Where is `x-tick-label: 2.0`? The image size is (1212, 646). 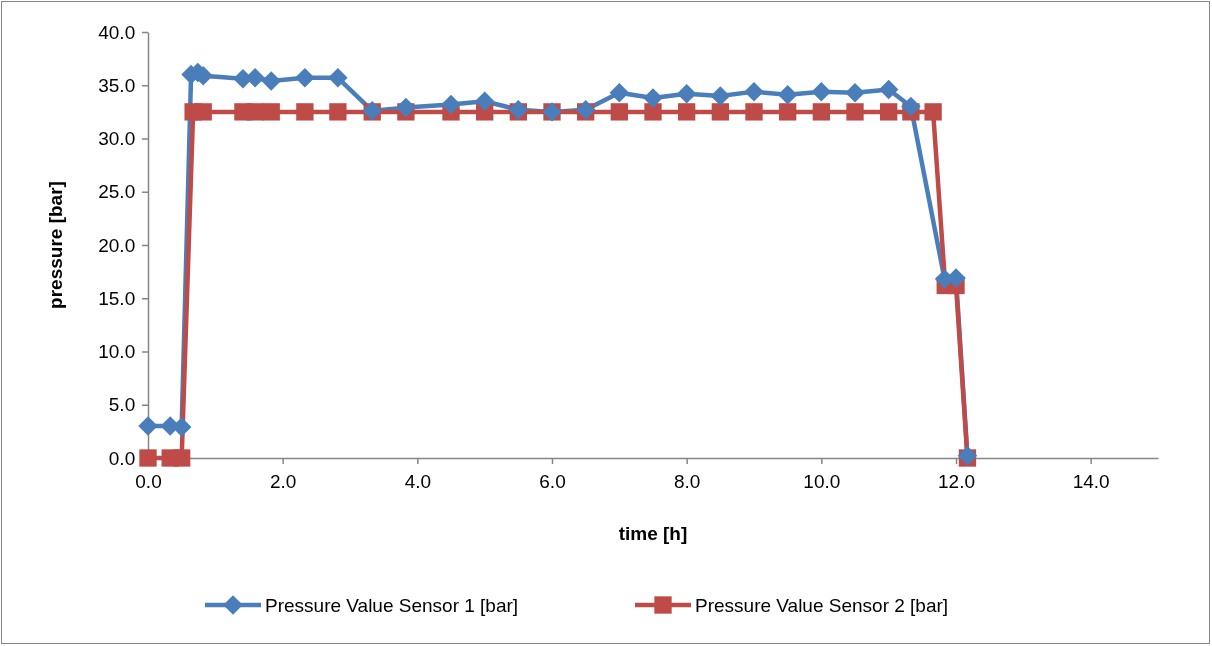
x-tick-label: 2.0 is located at coordinates (283, 481).